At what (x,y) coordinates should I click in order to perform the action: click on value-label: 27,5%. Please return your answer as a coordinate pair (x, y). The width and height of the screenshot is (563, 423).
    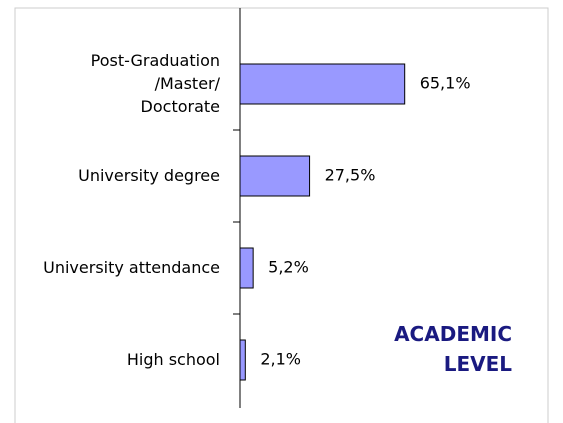
    Looking at the image, I should click on (350, 175).